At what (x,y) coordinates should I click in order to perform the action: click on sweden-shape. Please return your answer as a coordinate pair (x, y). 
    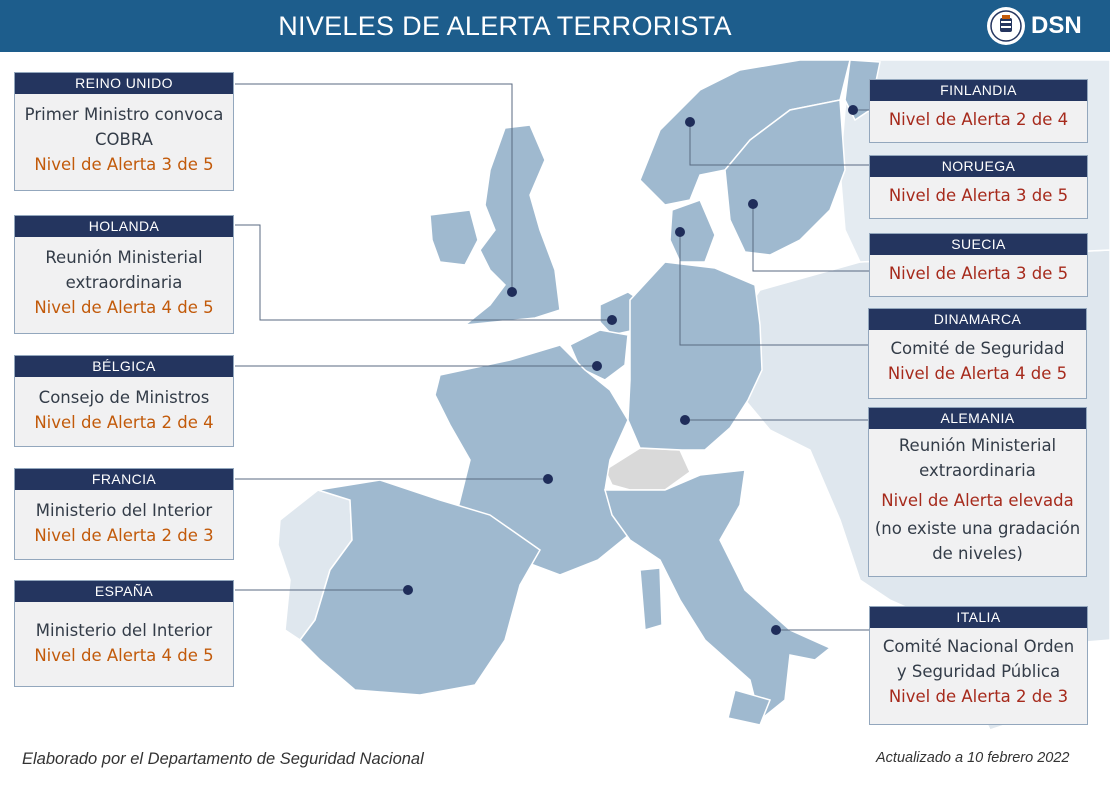
    Looking at the image, I should click on (785, 177).